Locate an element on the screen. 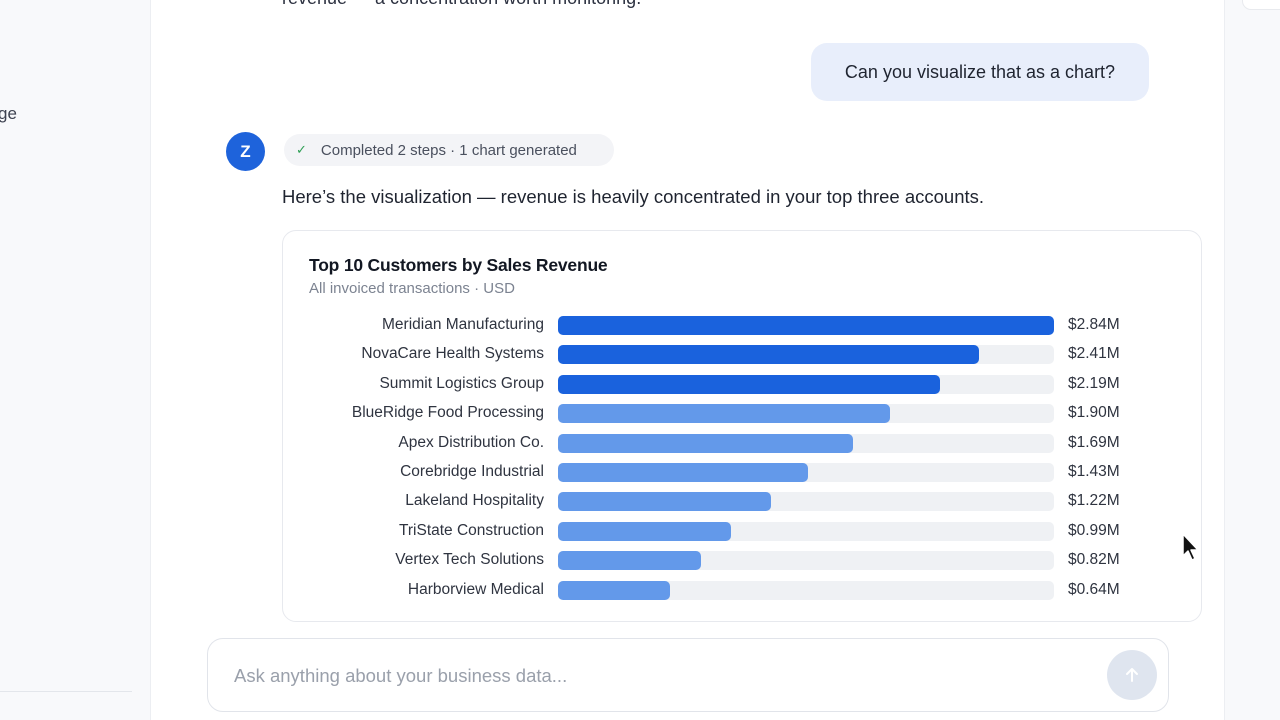 The image size is (1280, 720). assistant-avatar: Z is located at coordinates (245, 151).